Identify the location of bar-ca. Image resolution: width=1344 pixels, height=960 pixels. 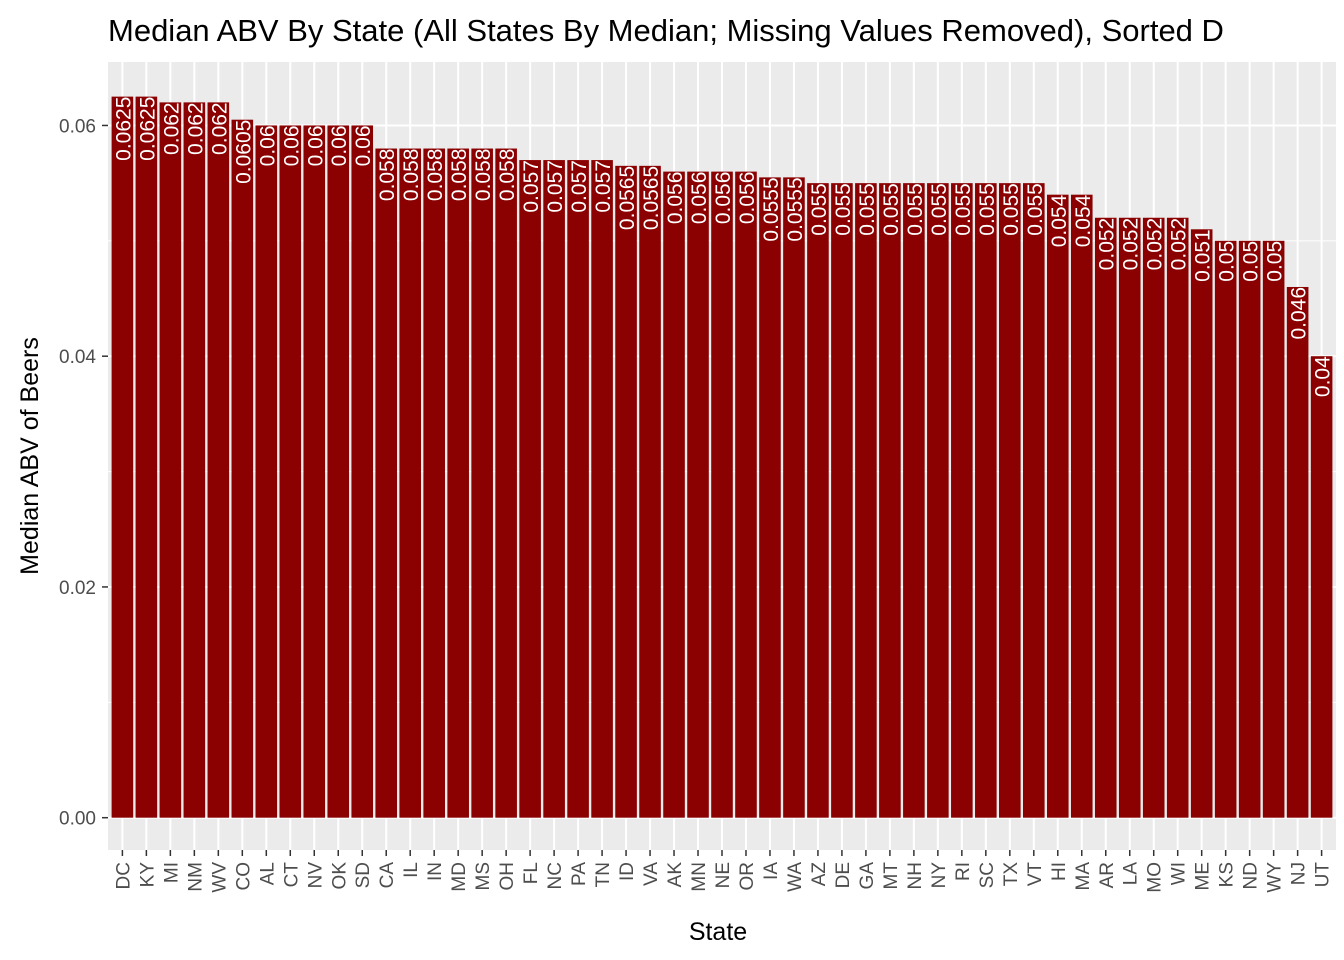
(386, 483).